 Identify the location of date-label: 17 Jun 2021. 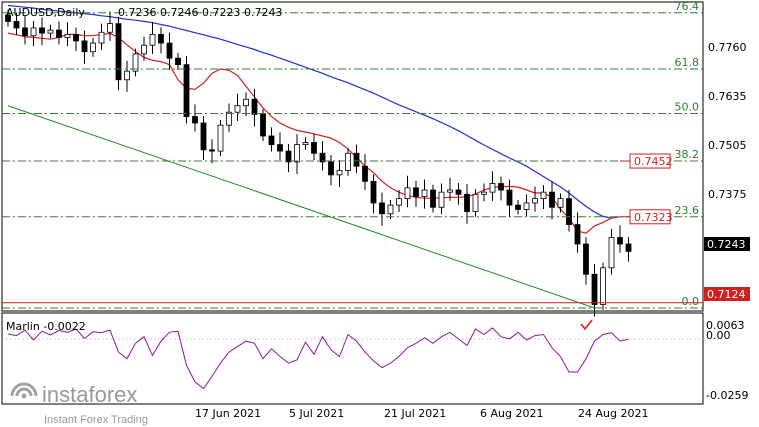
(228, 413).